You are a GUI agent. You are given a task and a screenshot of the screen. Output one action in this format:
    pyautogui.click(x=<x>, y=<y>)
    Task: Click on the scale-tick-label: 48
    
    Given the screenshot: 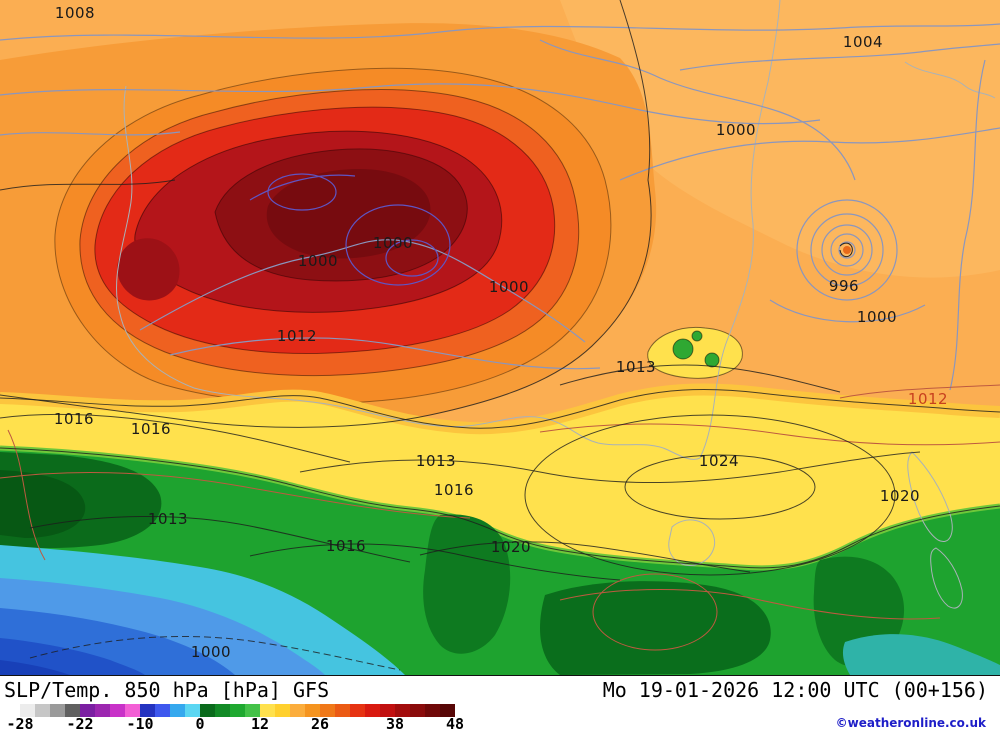 What is the action you would take?
    pyautogui.click(x=455, y=724)
    